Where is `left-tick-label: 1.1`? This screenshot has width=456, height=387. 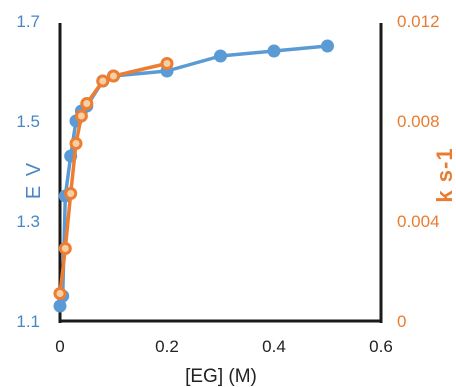 left-tick-label: 1.1 is located at coordinates (28, 321).